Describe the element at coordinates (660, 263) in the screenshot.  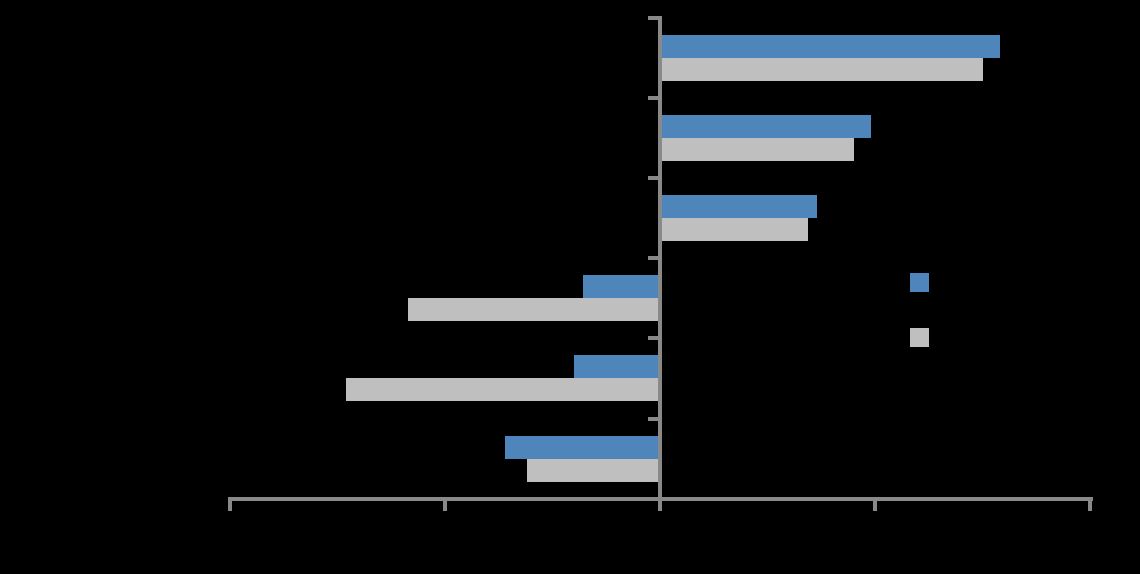
I see `category-axis-line` at that location.